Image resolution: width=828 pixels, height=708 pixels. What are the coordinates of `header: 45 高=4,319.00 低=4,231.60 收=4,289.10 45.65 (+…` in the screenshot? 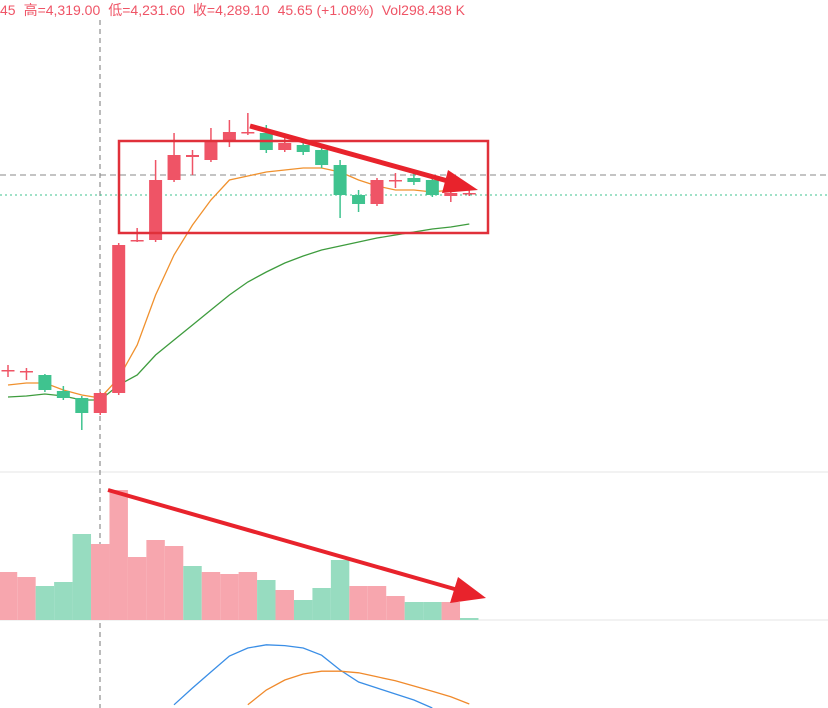 It's located at (233, 10).